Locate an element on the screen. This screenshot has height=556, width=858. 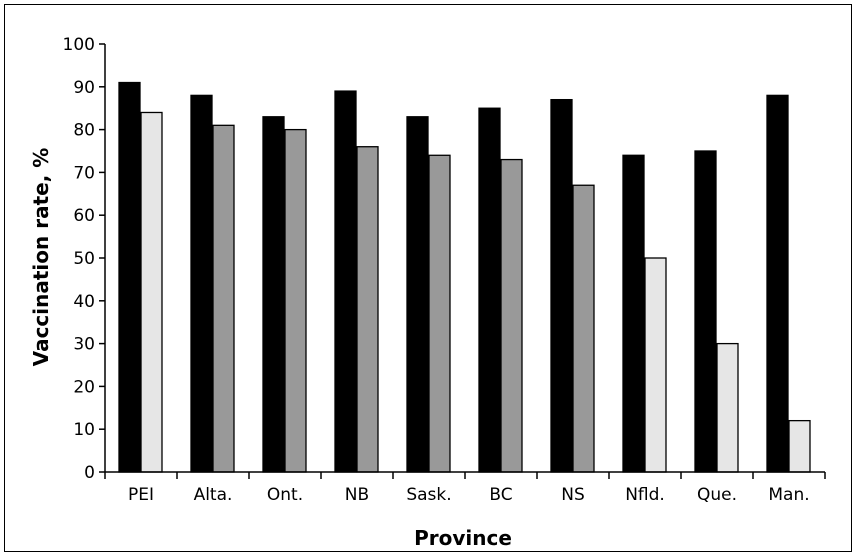
x-tick-label: Man. is located at coordinates (788, 495).